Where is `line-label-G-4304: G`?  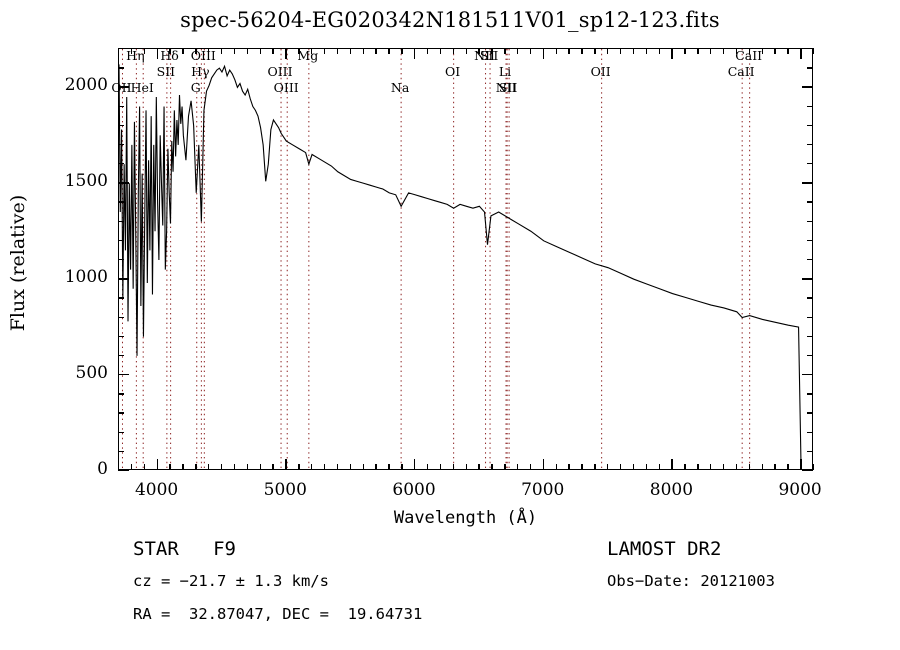
line-label-G-4304: G is located at coordinates (195, 87).